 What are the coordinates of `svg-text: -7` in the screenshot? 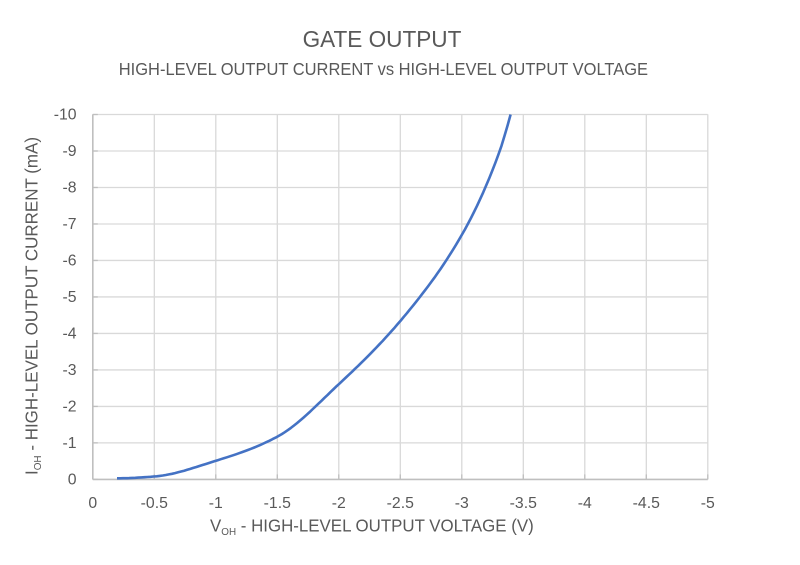 It's located at (70, 224).